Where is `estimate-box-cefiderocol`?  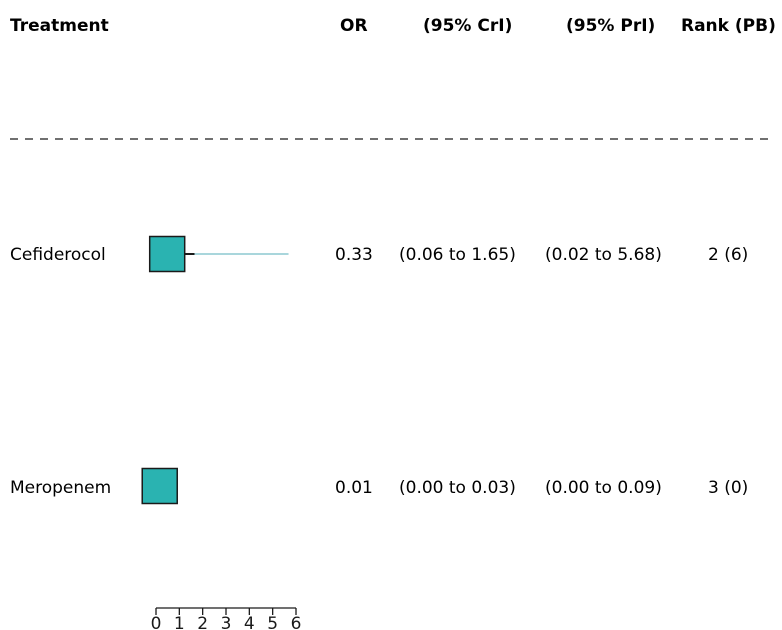
estimate-box-cefiderocol is located at coordinates (167, 254).